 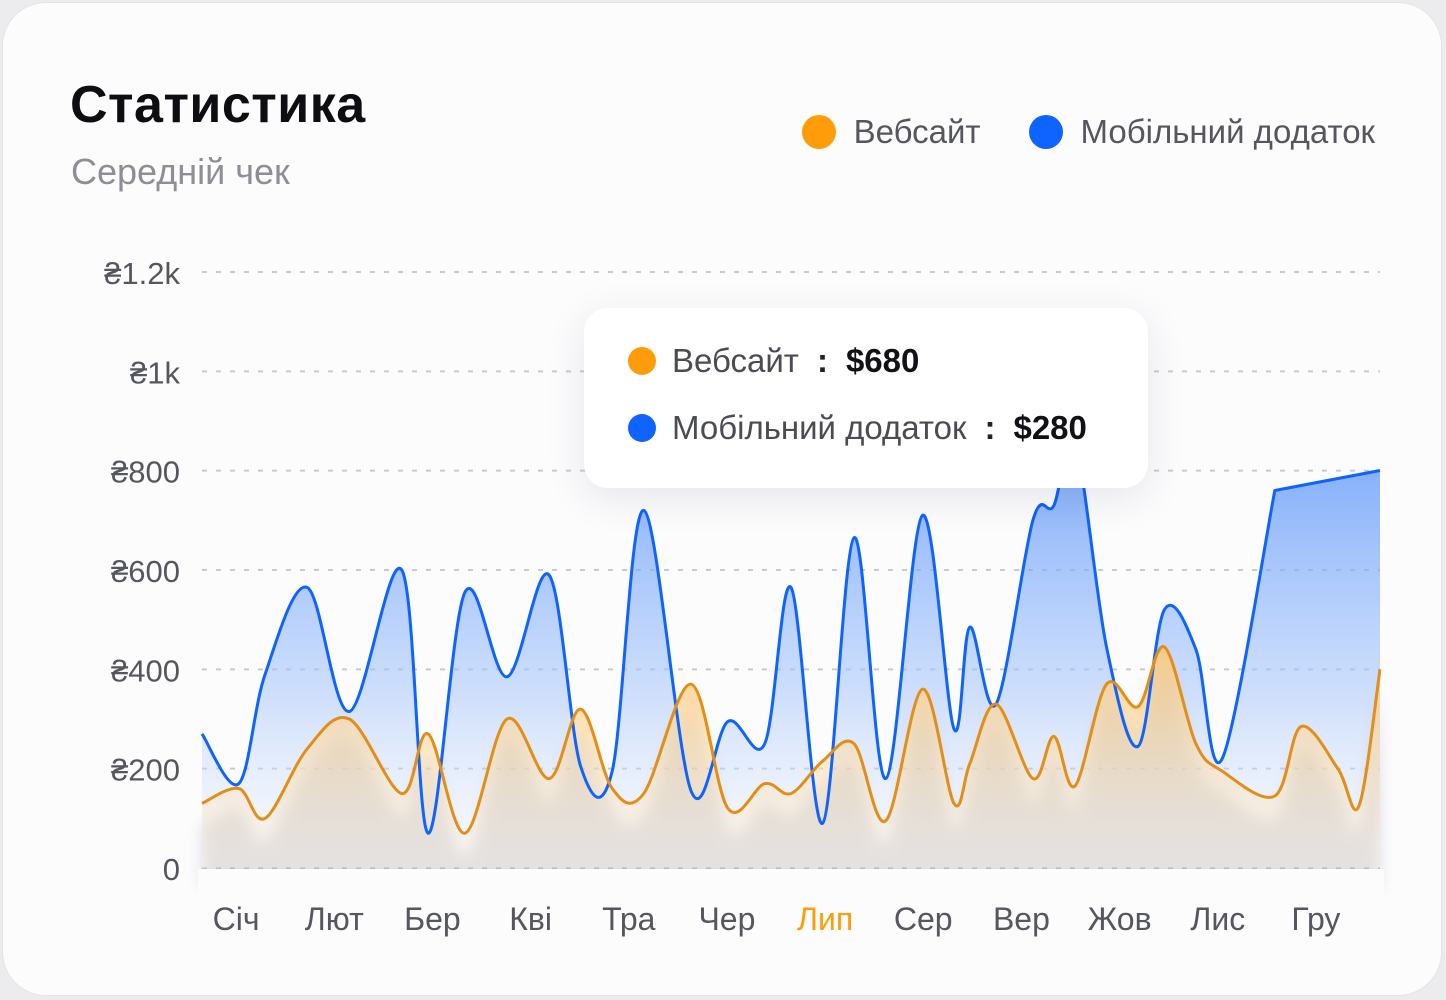 What do you see at coordinates (142, 273) in the screenshot?
I see `y-tick-label: ₴1.2k` at bounding box center [142, 273].